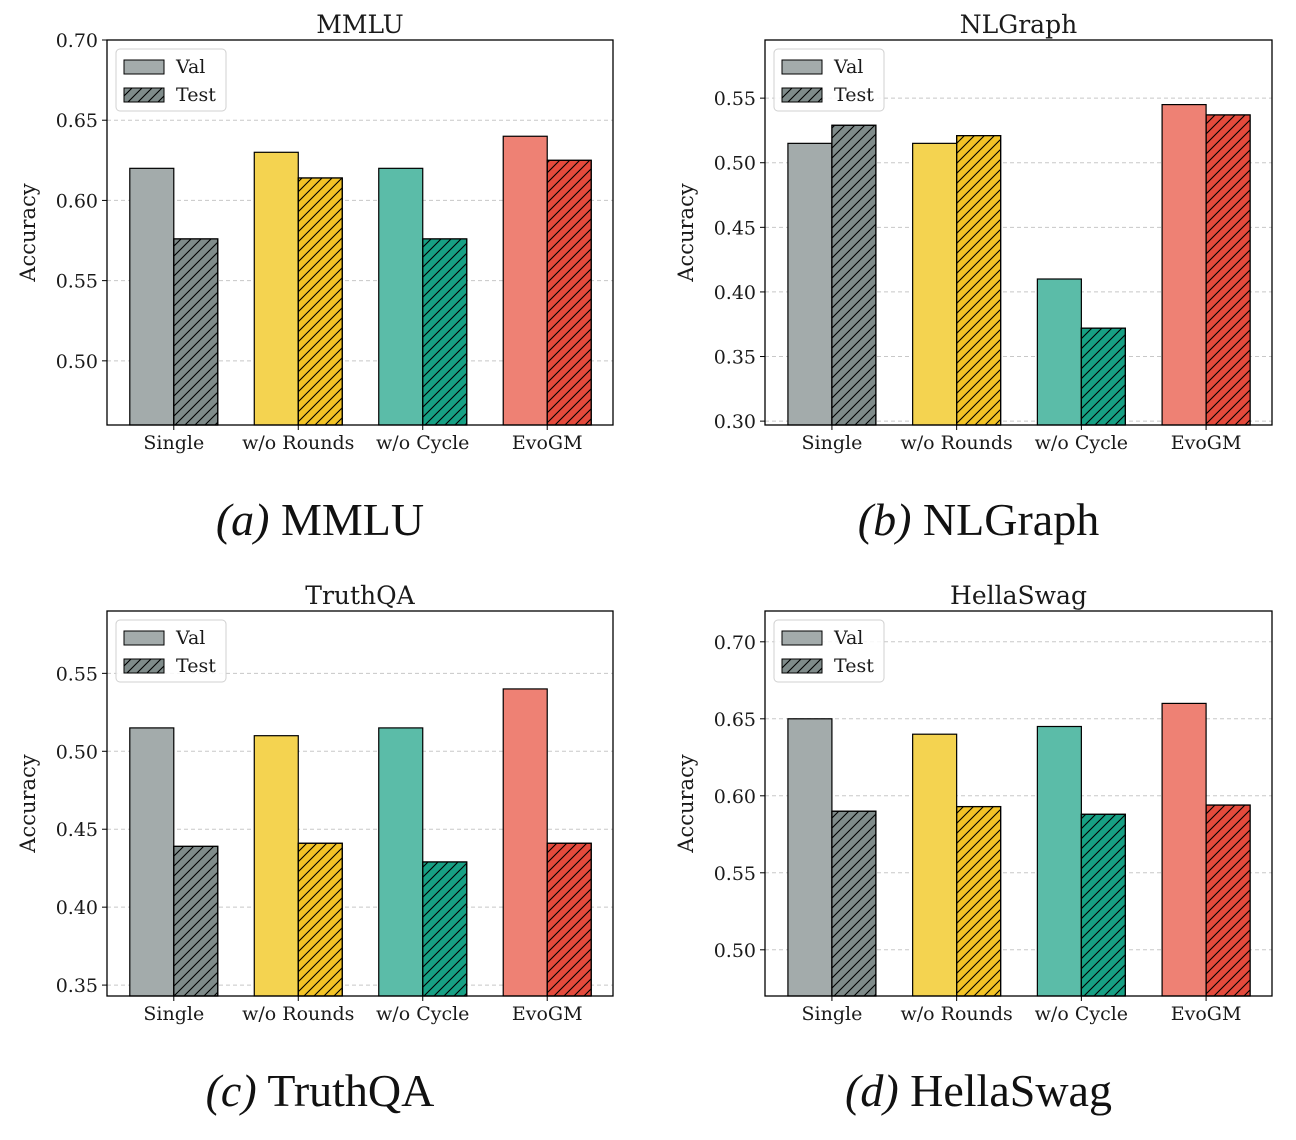 This screenshot has width=1296, height=1140. I want to click on y-tick-label: 0.30, so click(735, 422).